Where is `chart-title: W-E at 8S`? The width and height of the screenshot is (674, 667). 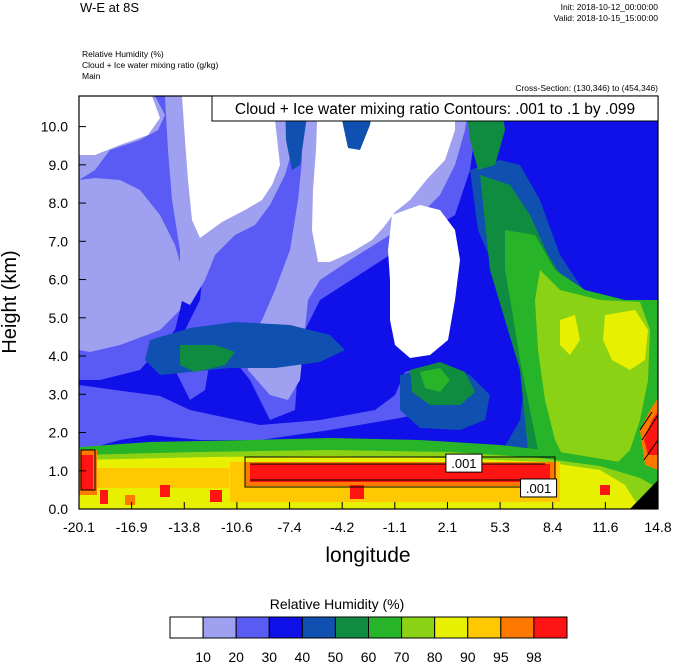 chart-title: W-E at 8S is located at coordinates (110, 7).